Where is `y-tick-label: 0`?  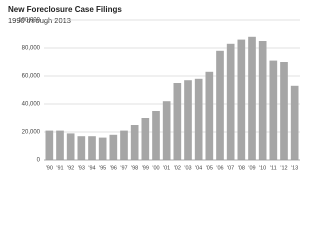 y-tick-label: 0 is located at coordinates (39, 161).